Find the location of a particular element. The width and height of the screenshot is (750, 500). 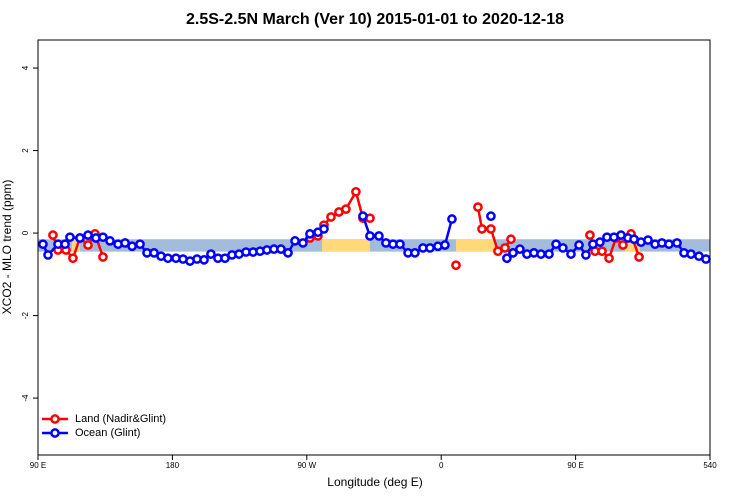

y-axis-label: XCO2 - MLO trend (ppm) is located at coordinates (7, 247).